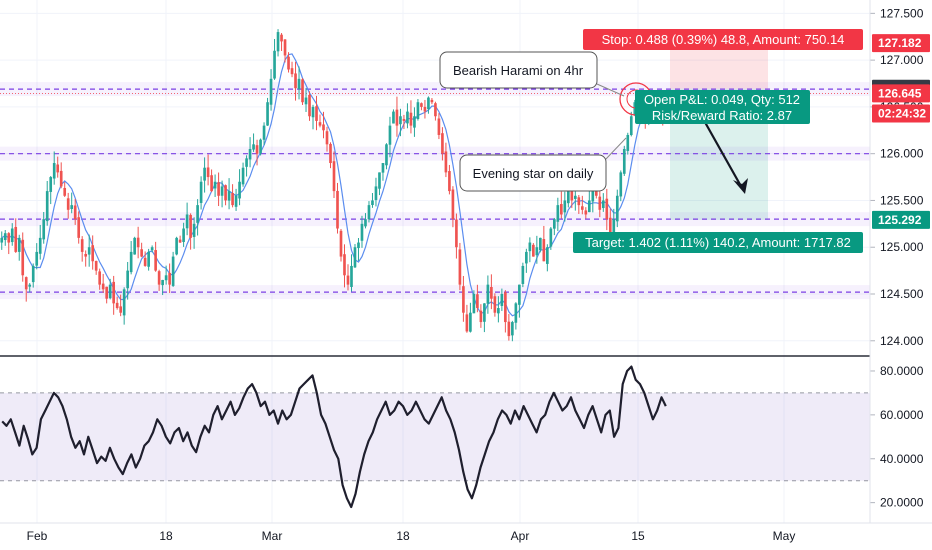  What do you see at coordinates (723, 39) in the screenshot?
I see `stop-label: Stop: 0.488 (0.39%) 48.8, Amount: 750.14` at bounding box center [723, 39].